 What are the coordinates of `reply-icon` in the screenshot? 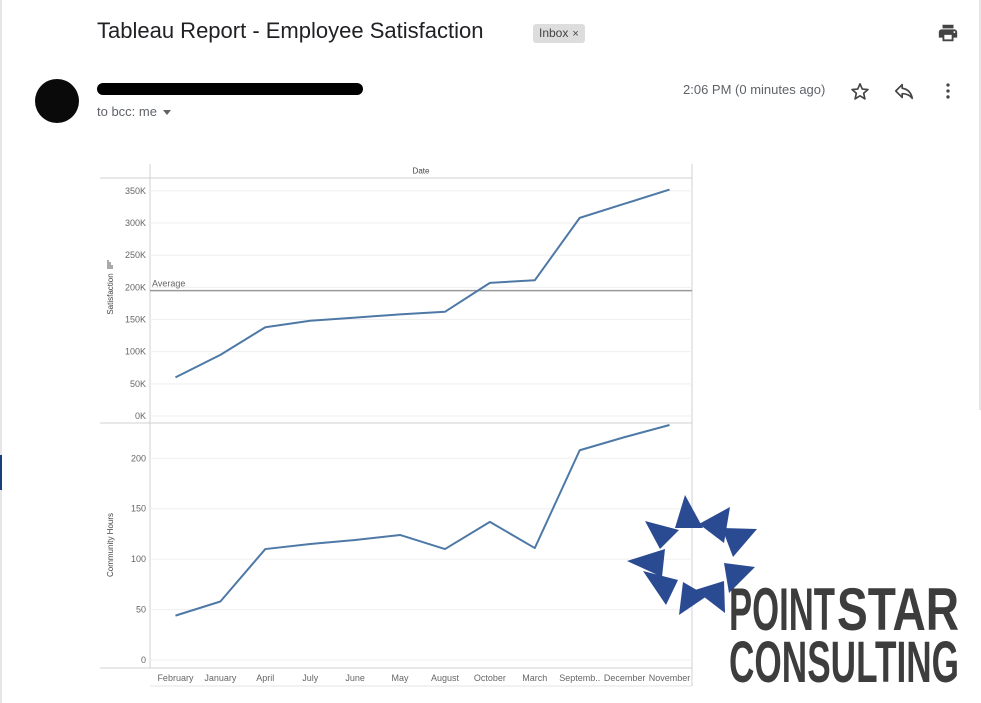 It's located at (904, 91).